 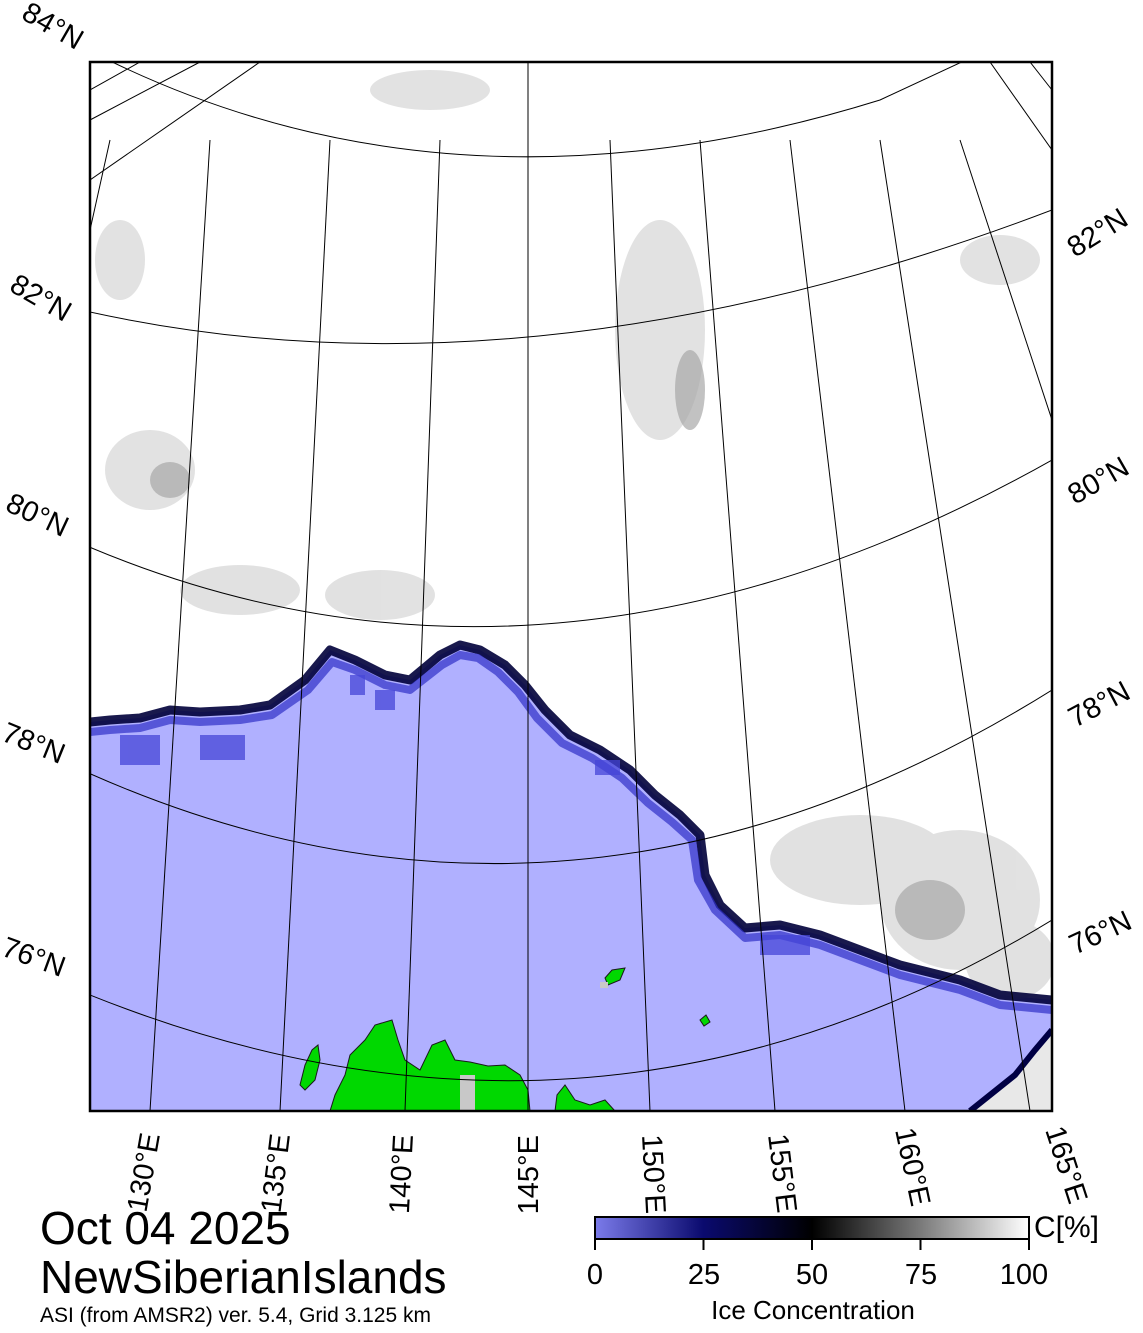 What do you see at coordinates (737, 625) in the screenshot?
I see `meridian-155e` at bounding box center [737, 625].